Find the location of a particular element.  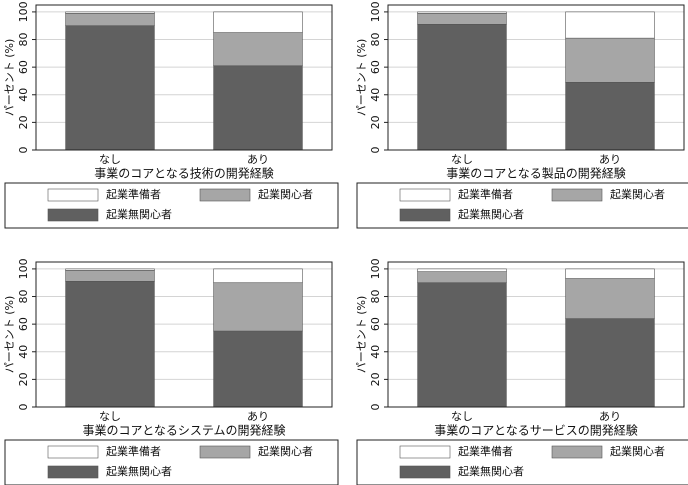

x-axis-title: 事業のコアとなる製品の開発経験 is located at coordinates (535, 173).